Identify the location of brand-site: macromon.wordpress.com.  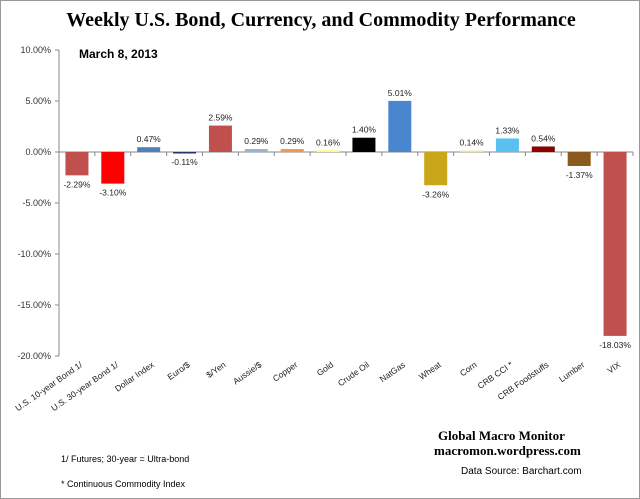
(507, 450).